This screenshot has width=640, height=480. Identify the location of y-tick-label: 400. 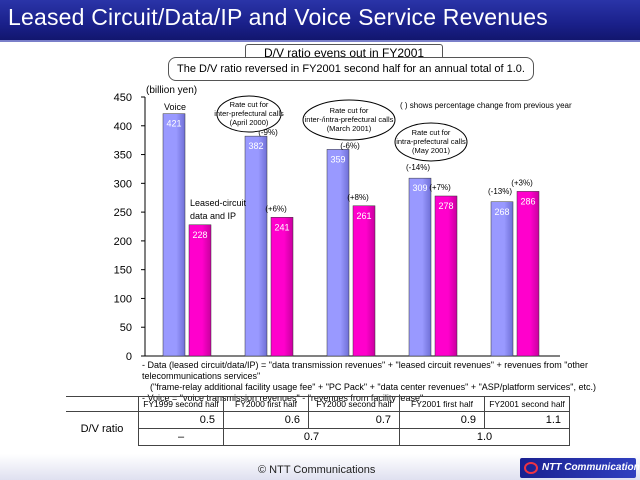
(123, 127).